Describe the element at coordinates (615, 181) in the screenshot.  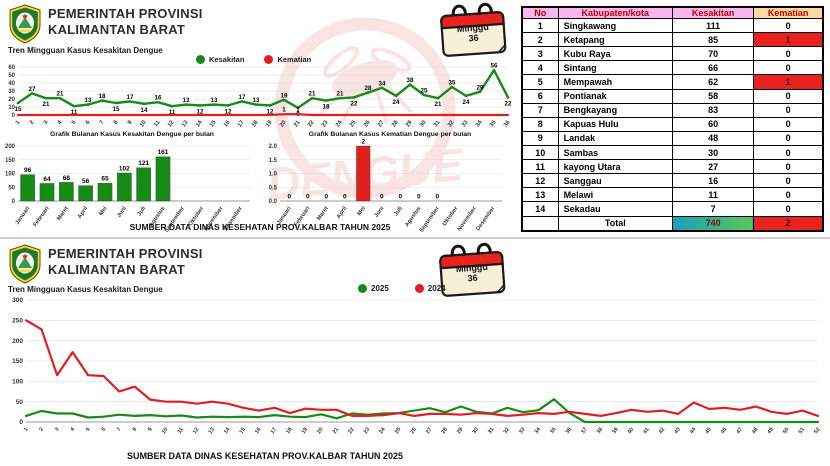
I see `cell-kabupaten: Sanggau` at that location.